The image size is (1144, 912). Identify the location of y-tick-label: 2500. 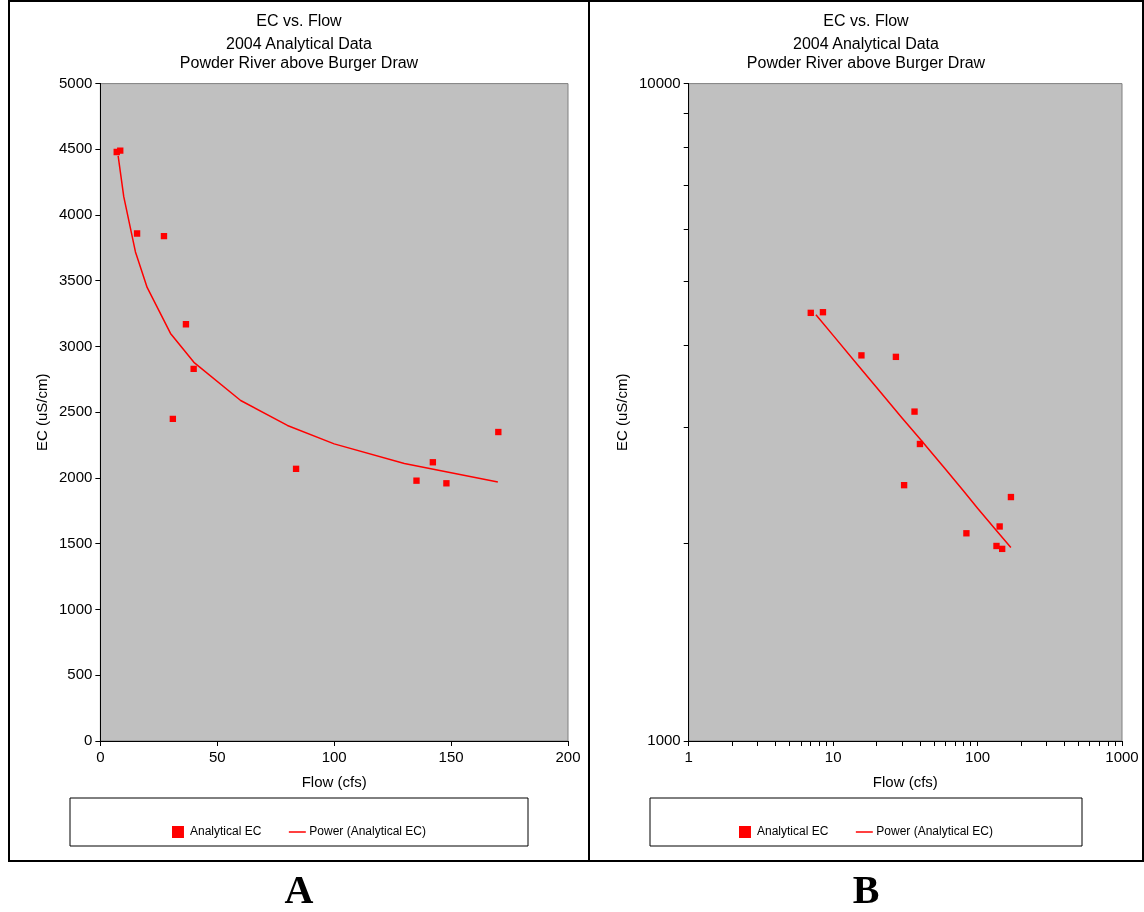
(75, 411).